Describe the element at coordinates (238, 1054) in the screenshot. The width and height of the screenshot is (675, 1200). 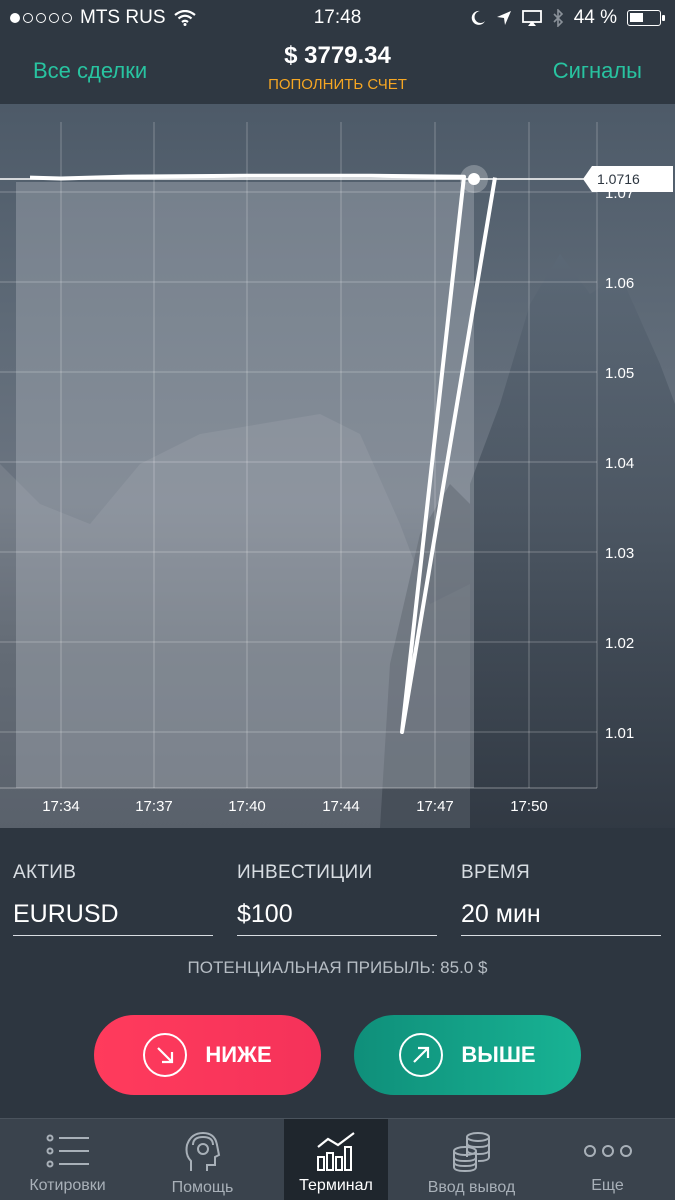
I see `down-button-label: НИЖЕ` at that location.